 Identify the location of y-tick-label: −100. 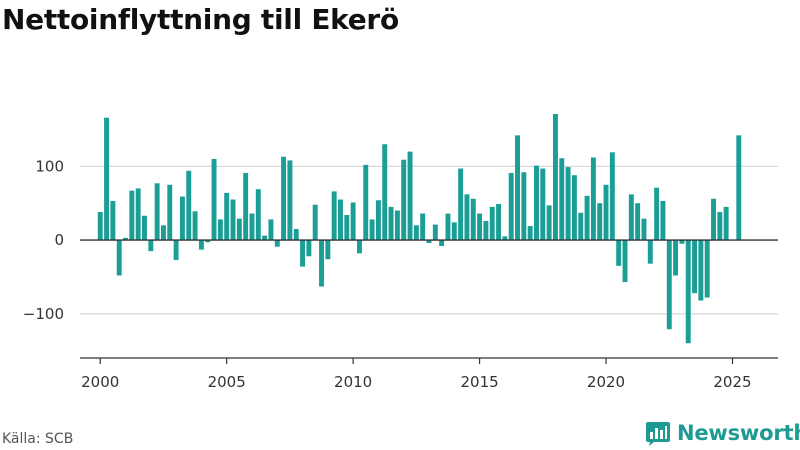
(43, 314).